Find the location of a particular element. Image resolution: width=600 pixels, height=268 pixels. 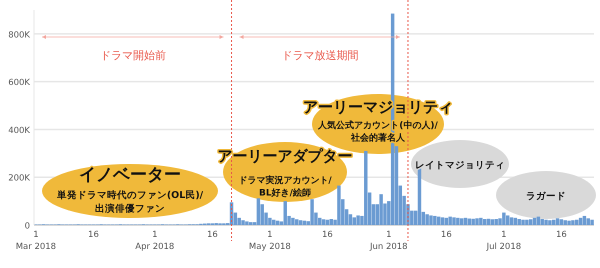

x-tick-label: 1 Jul 2018 is located at coordinates (504, 241).